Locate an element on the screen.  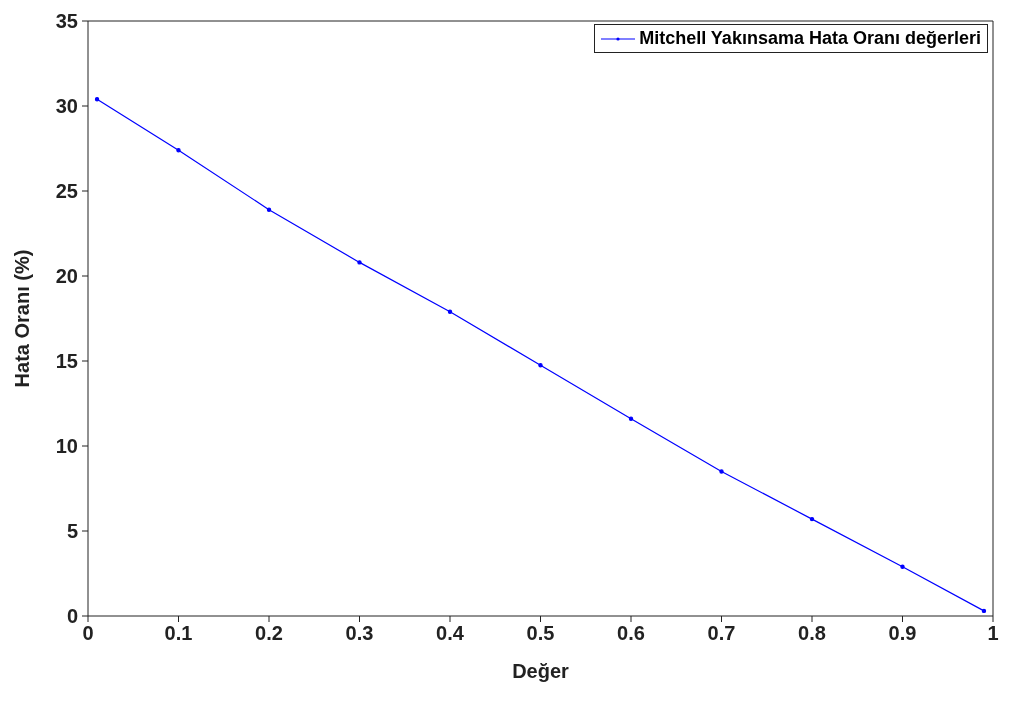
y-tick-label: 25 is located at coordinates (66, 191).